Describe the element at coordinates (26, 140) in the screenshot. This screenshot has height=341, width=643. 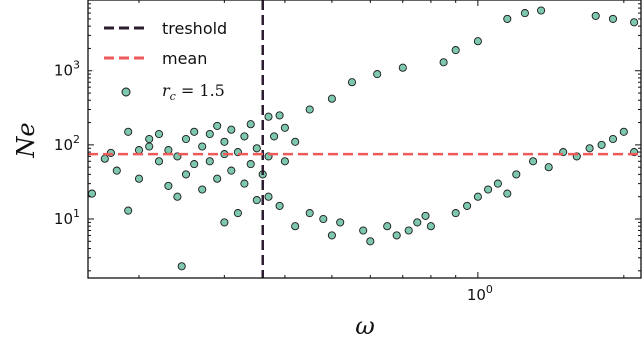
I see `y-axis-label: Ne` at that location.